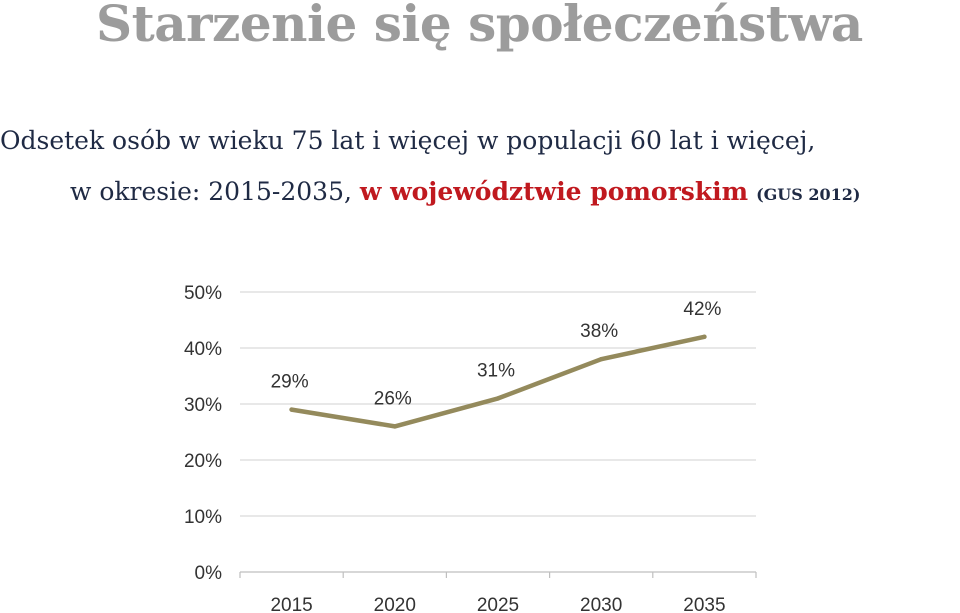 This screenshot has height=613, width=960. I want to click on data-label: 42%, so click(702, 309).